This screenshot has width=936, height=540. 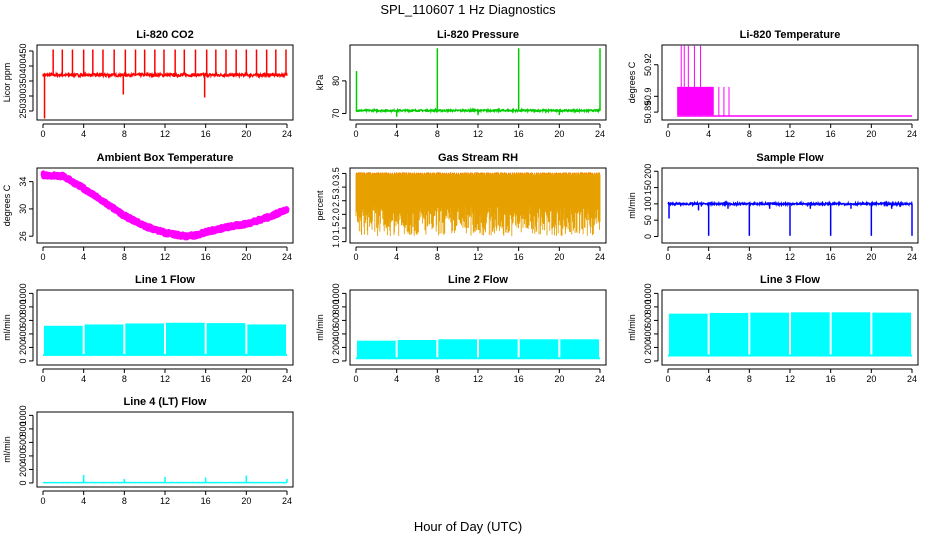 What do you see at coordinates (165, 158) in the screenshot?
I see `panel-title: Ambient Box Temperature` at bounding box center [165, 158].